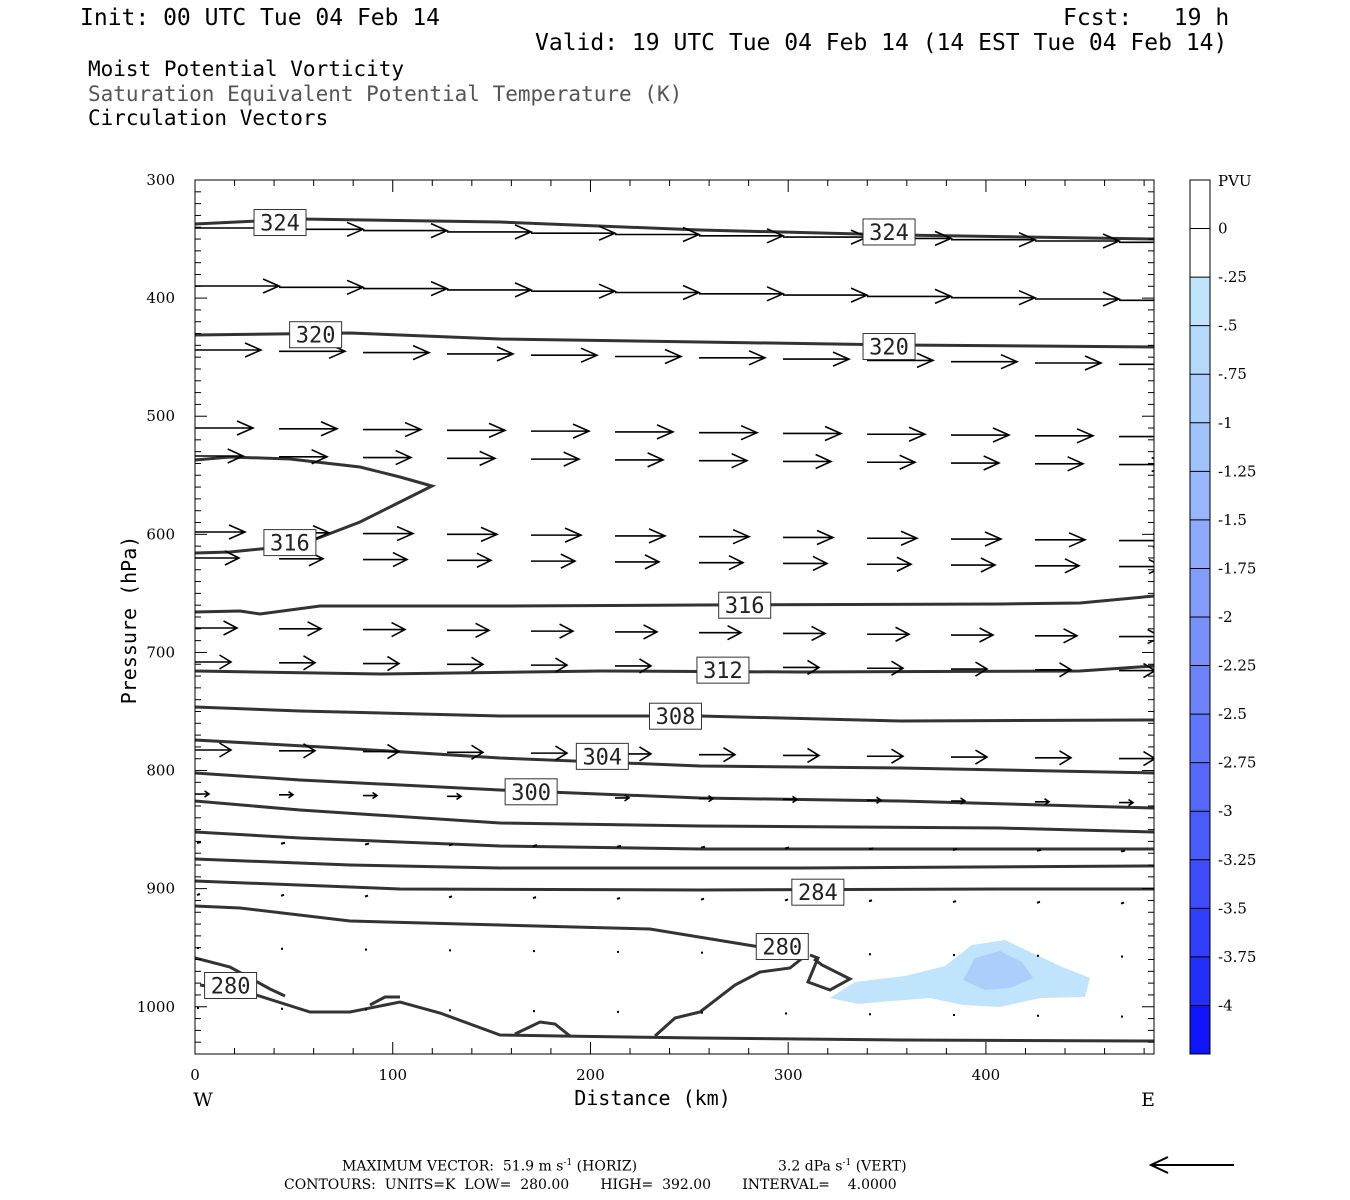 Image resolution: width=1350 pixels, height=1200 pixels. What do you see at coordinates (1237, 666) in the screenshot?
I see `colorbar-label: -2.25` at bounding box center [1237, 666].